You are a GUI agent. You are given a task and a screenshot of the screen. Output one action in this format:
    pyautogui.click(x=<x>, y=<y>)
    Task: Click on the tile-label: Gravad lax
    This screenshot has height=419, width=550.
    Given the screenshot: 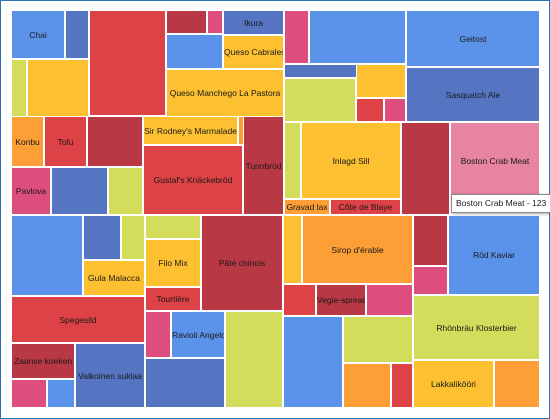 What is the action you would take?
    pyautogui.click(x=307, y=207)
    